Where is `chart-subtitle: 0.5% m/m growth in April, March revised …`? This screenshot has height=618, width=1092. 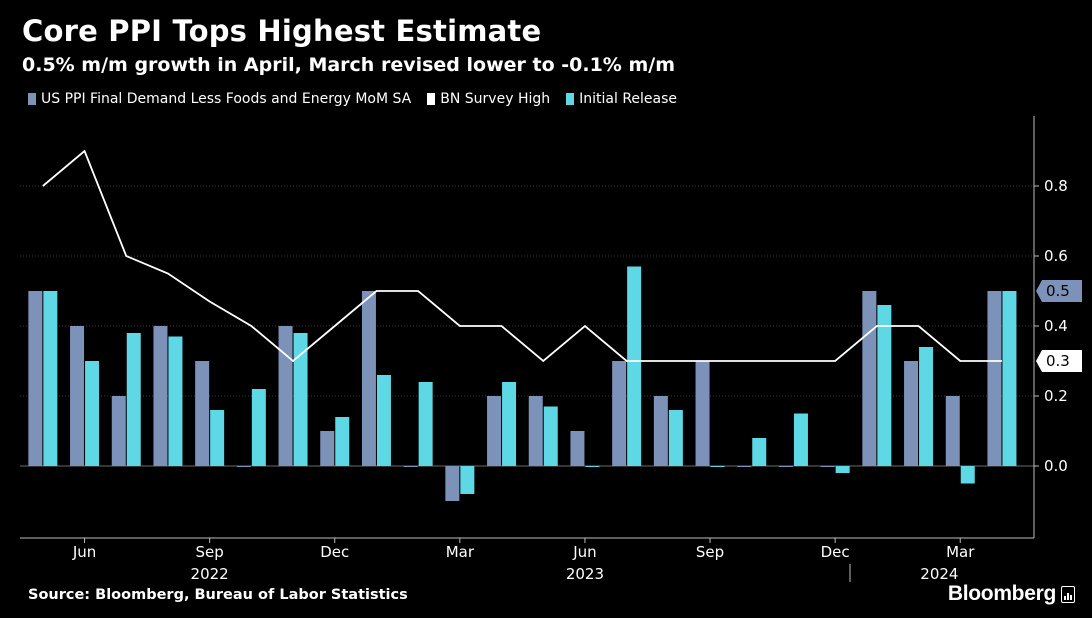 chart-subtitle: 0.5% m/m growth in April, March revised … is located at coordinates (348, 65).